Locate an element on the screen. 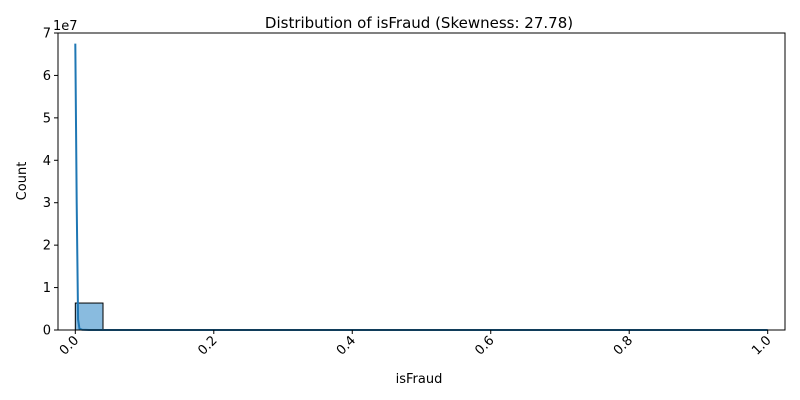  y-tick-label: 2 is located at coordinates (47, 246).